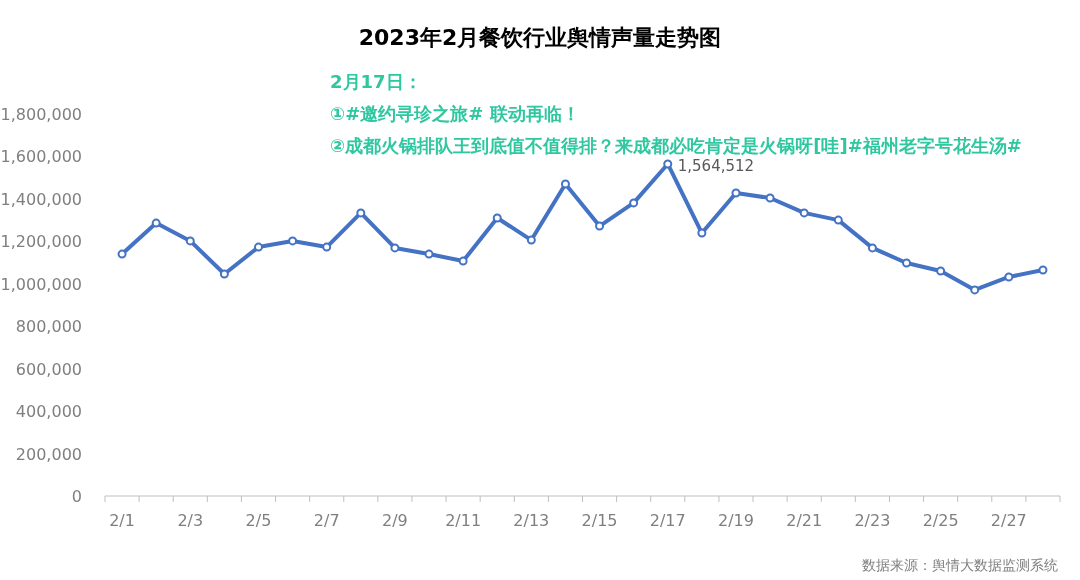 This screenshot has height=580, width=1080. What do you see at coordinates (531, 520) in the screenshot?
I see `x-tick-label: 2/13` at bounding box center [531, 520].